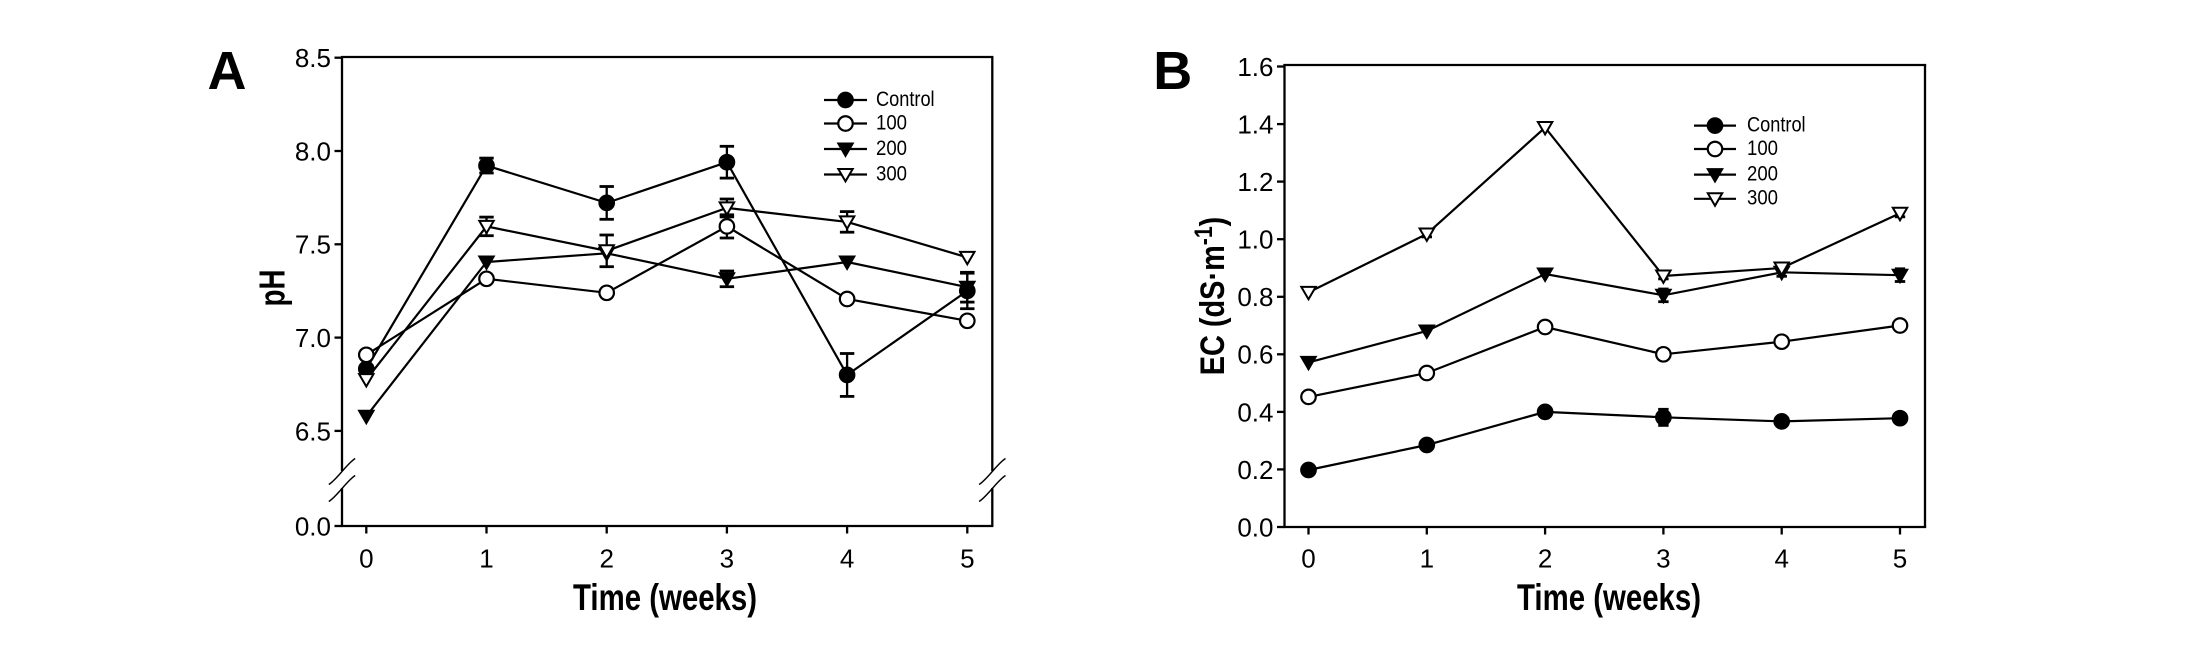 Image resolution: width=2188 pixels, height=645 pixels. Describe the element at coordinates (1255, 470) in the screenshot. I see `svg-text: 0.2` at that location.